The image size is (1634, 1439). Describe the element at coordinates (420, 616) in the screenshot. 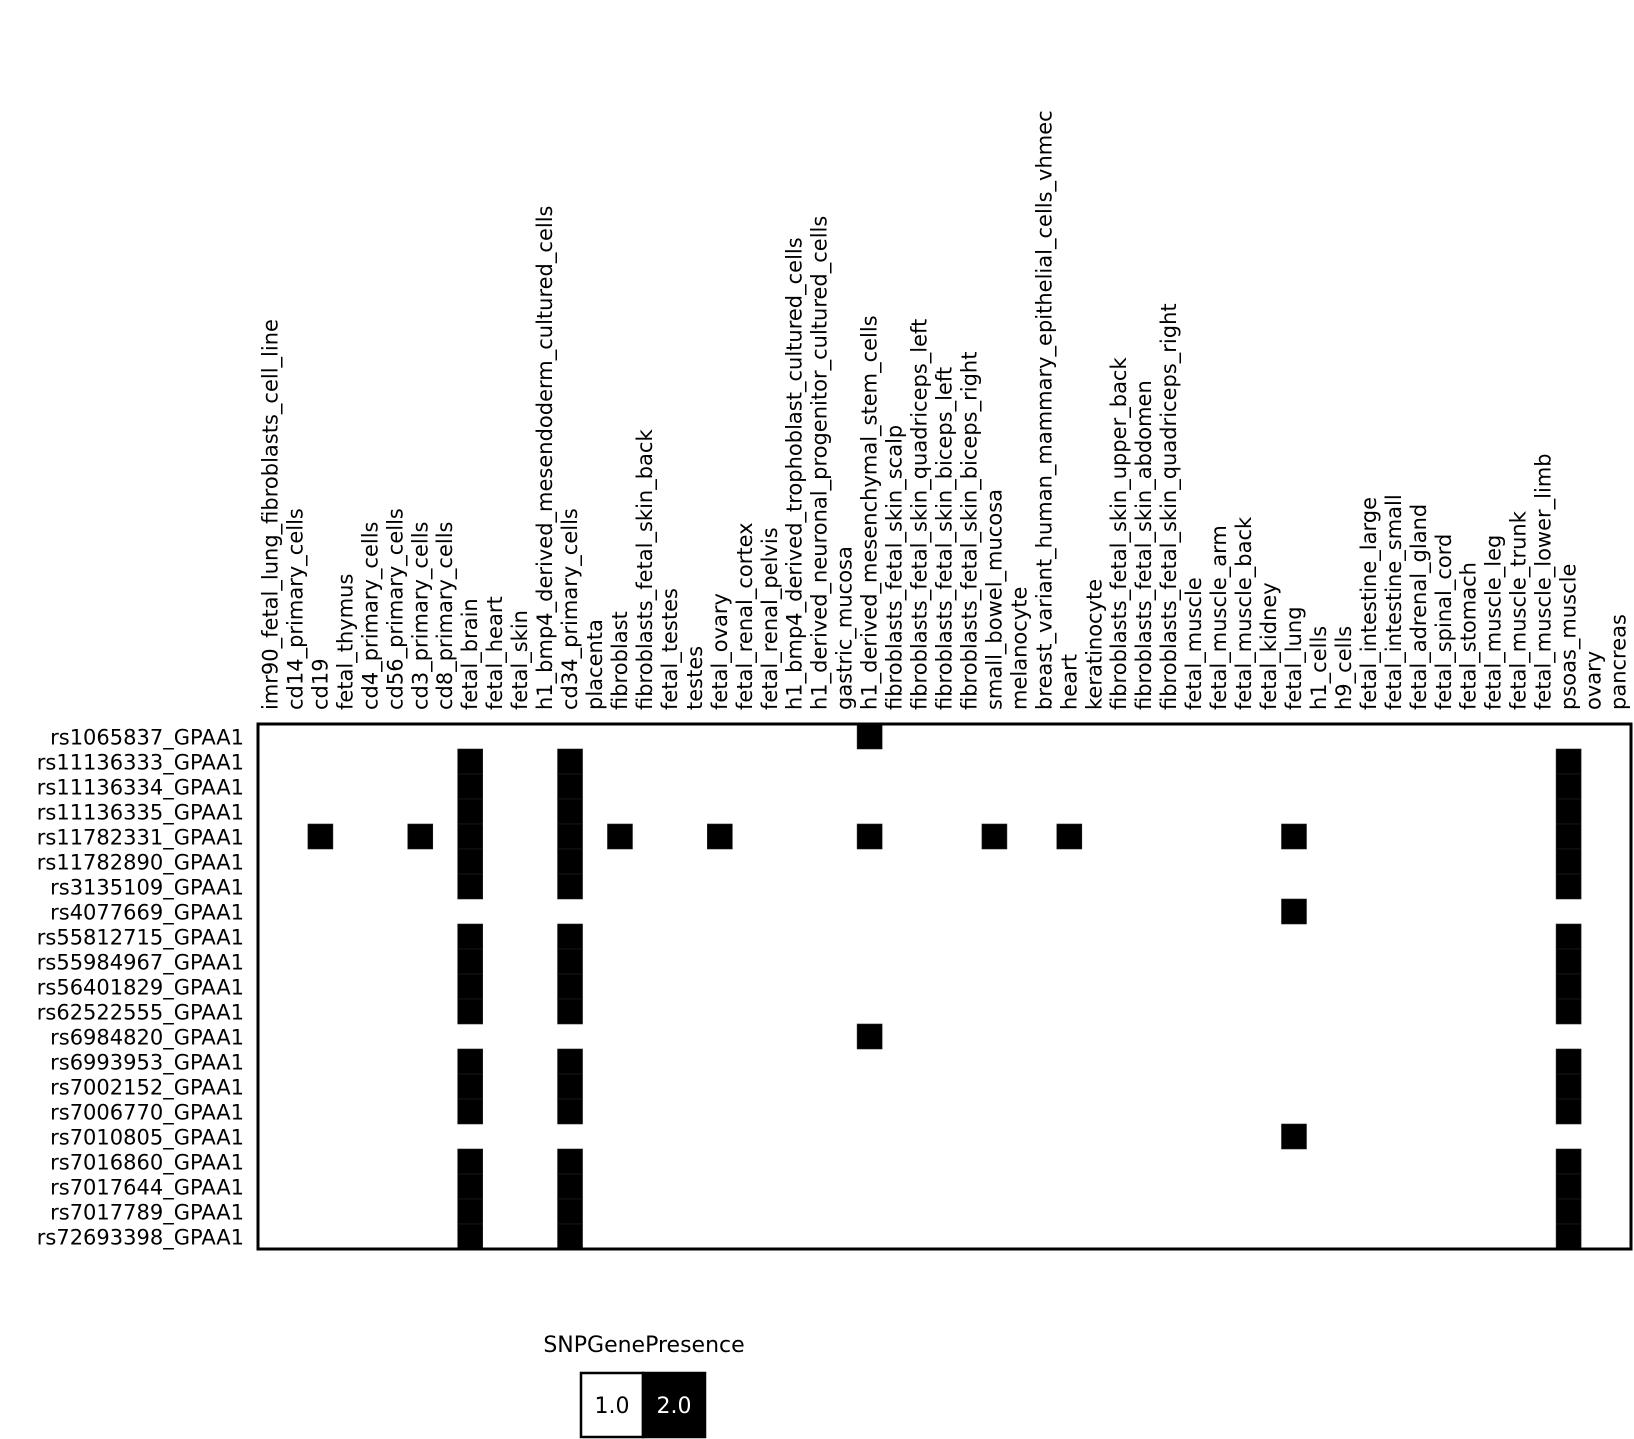

I see `column-label-cd3_primary_cells: cd3_primary_cells` at that location.